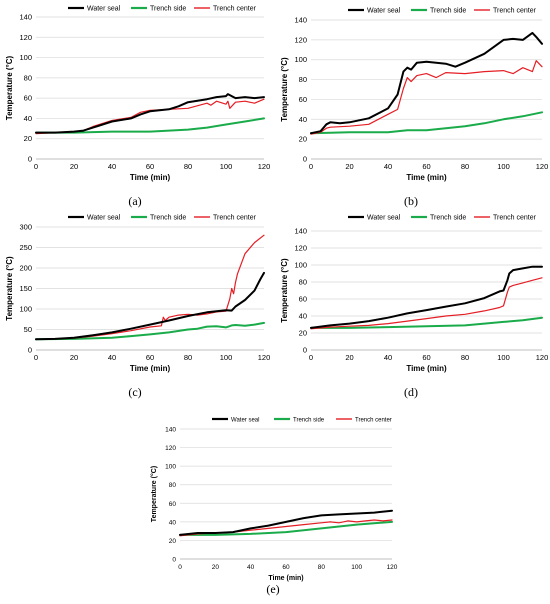 The image size is (550, 604). What do you see at coordinates (411, 201) in the screenshot?
I see `panel-label-b: (b)` at bounding box center [411, 201].